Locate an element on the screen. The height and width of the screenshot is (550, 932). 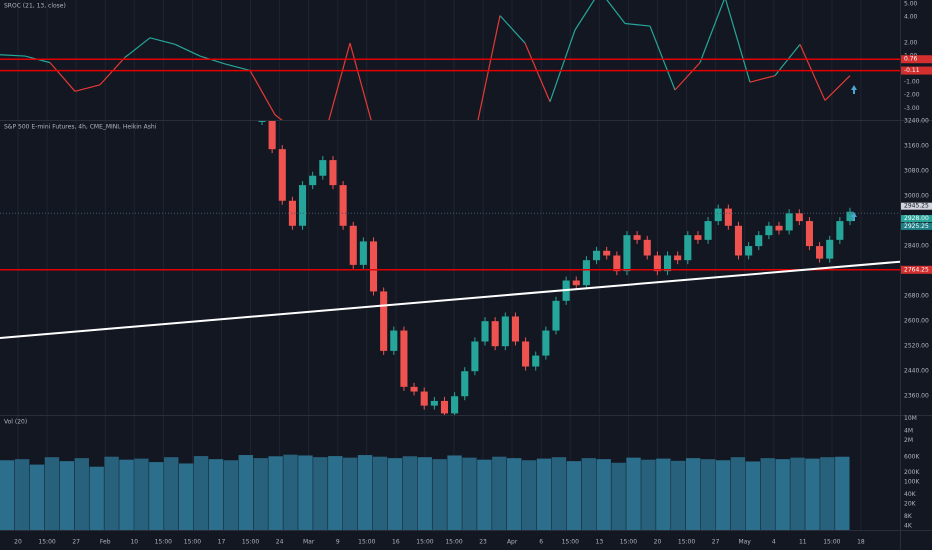
y-tick-label: 40K is located at coordinates (910, 494).